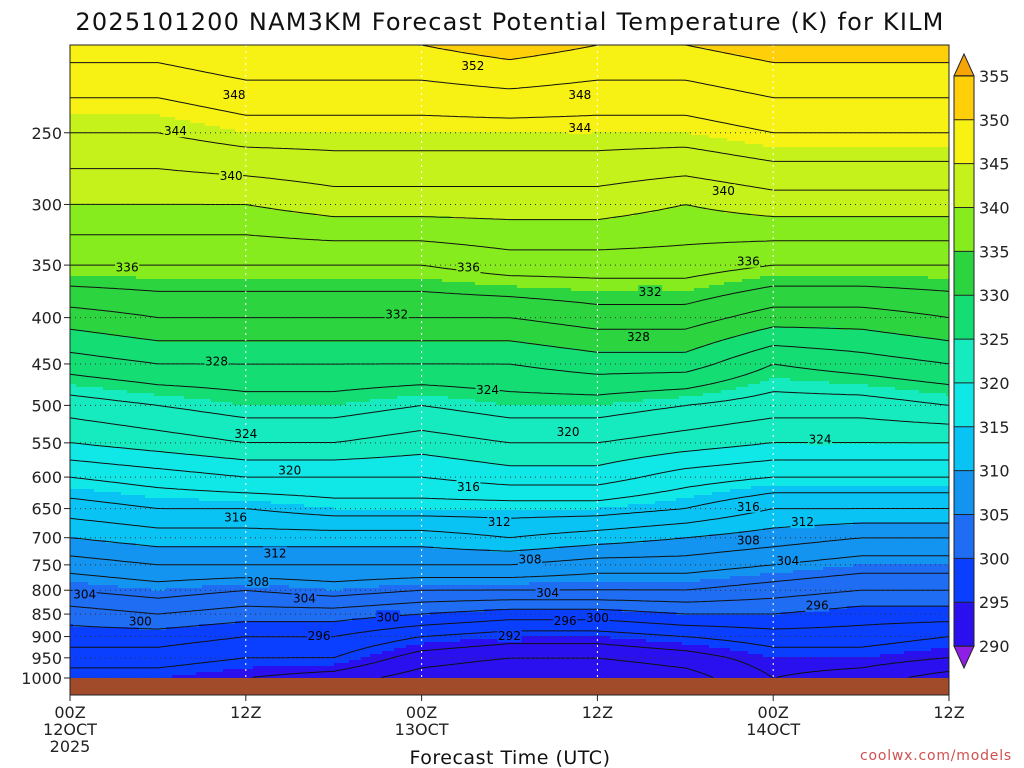 The height and width of the screenshot is (768, 1024). Describe the element at coordinates (487, 390) in the screenshot. I see `contour-label: 324` at that location.